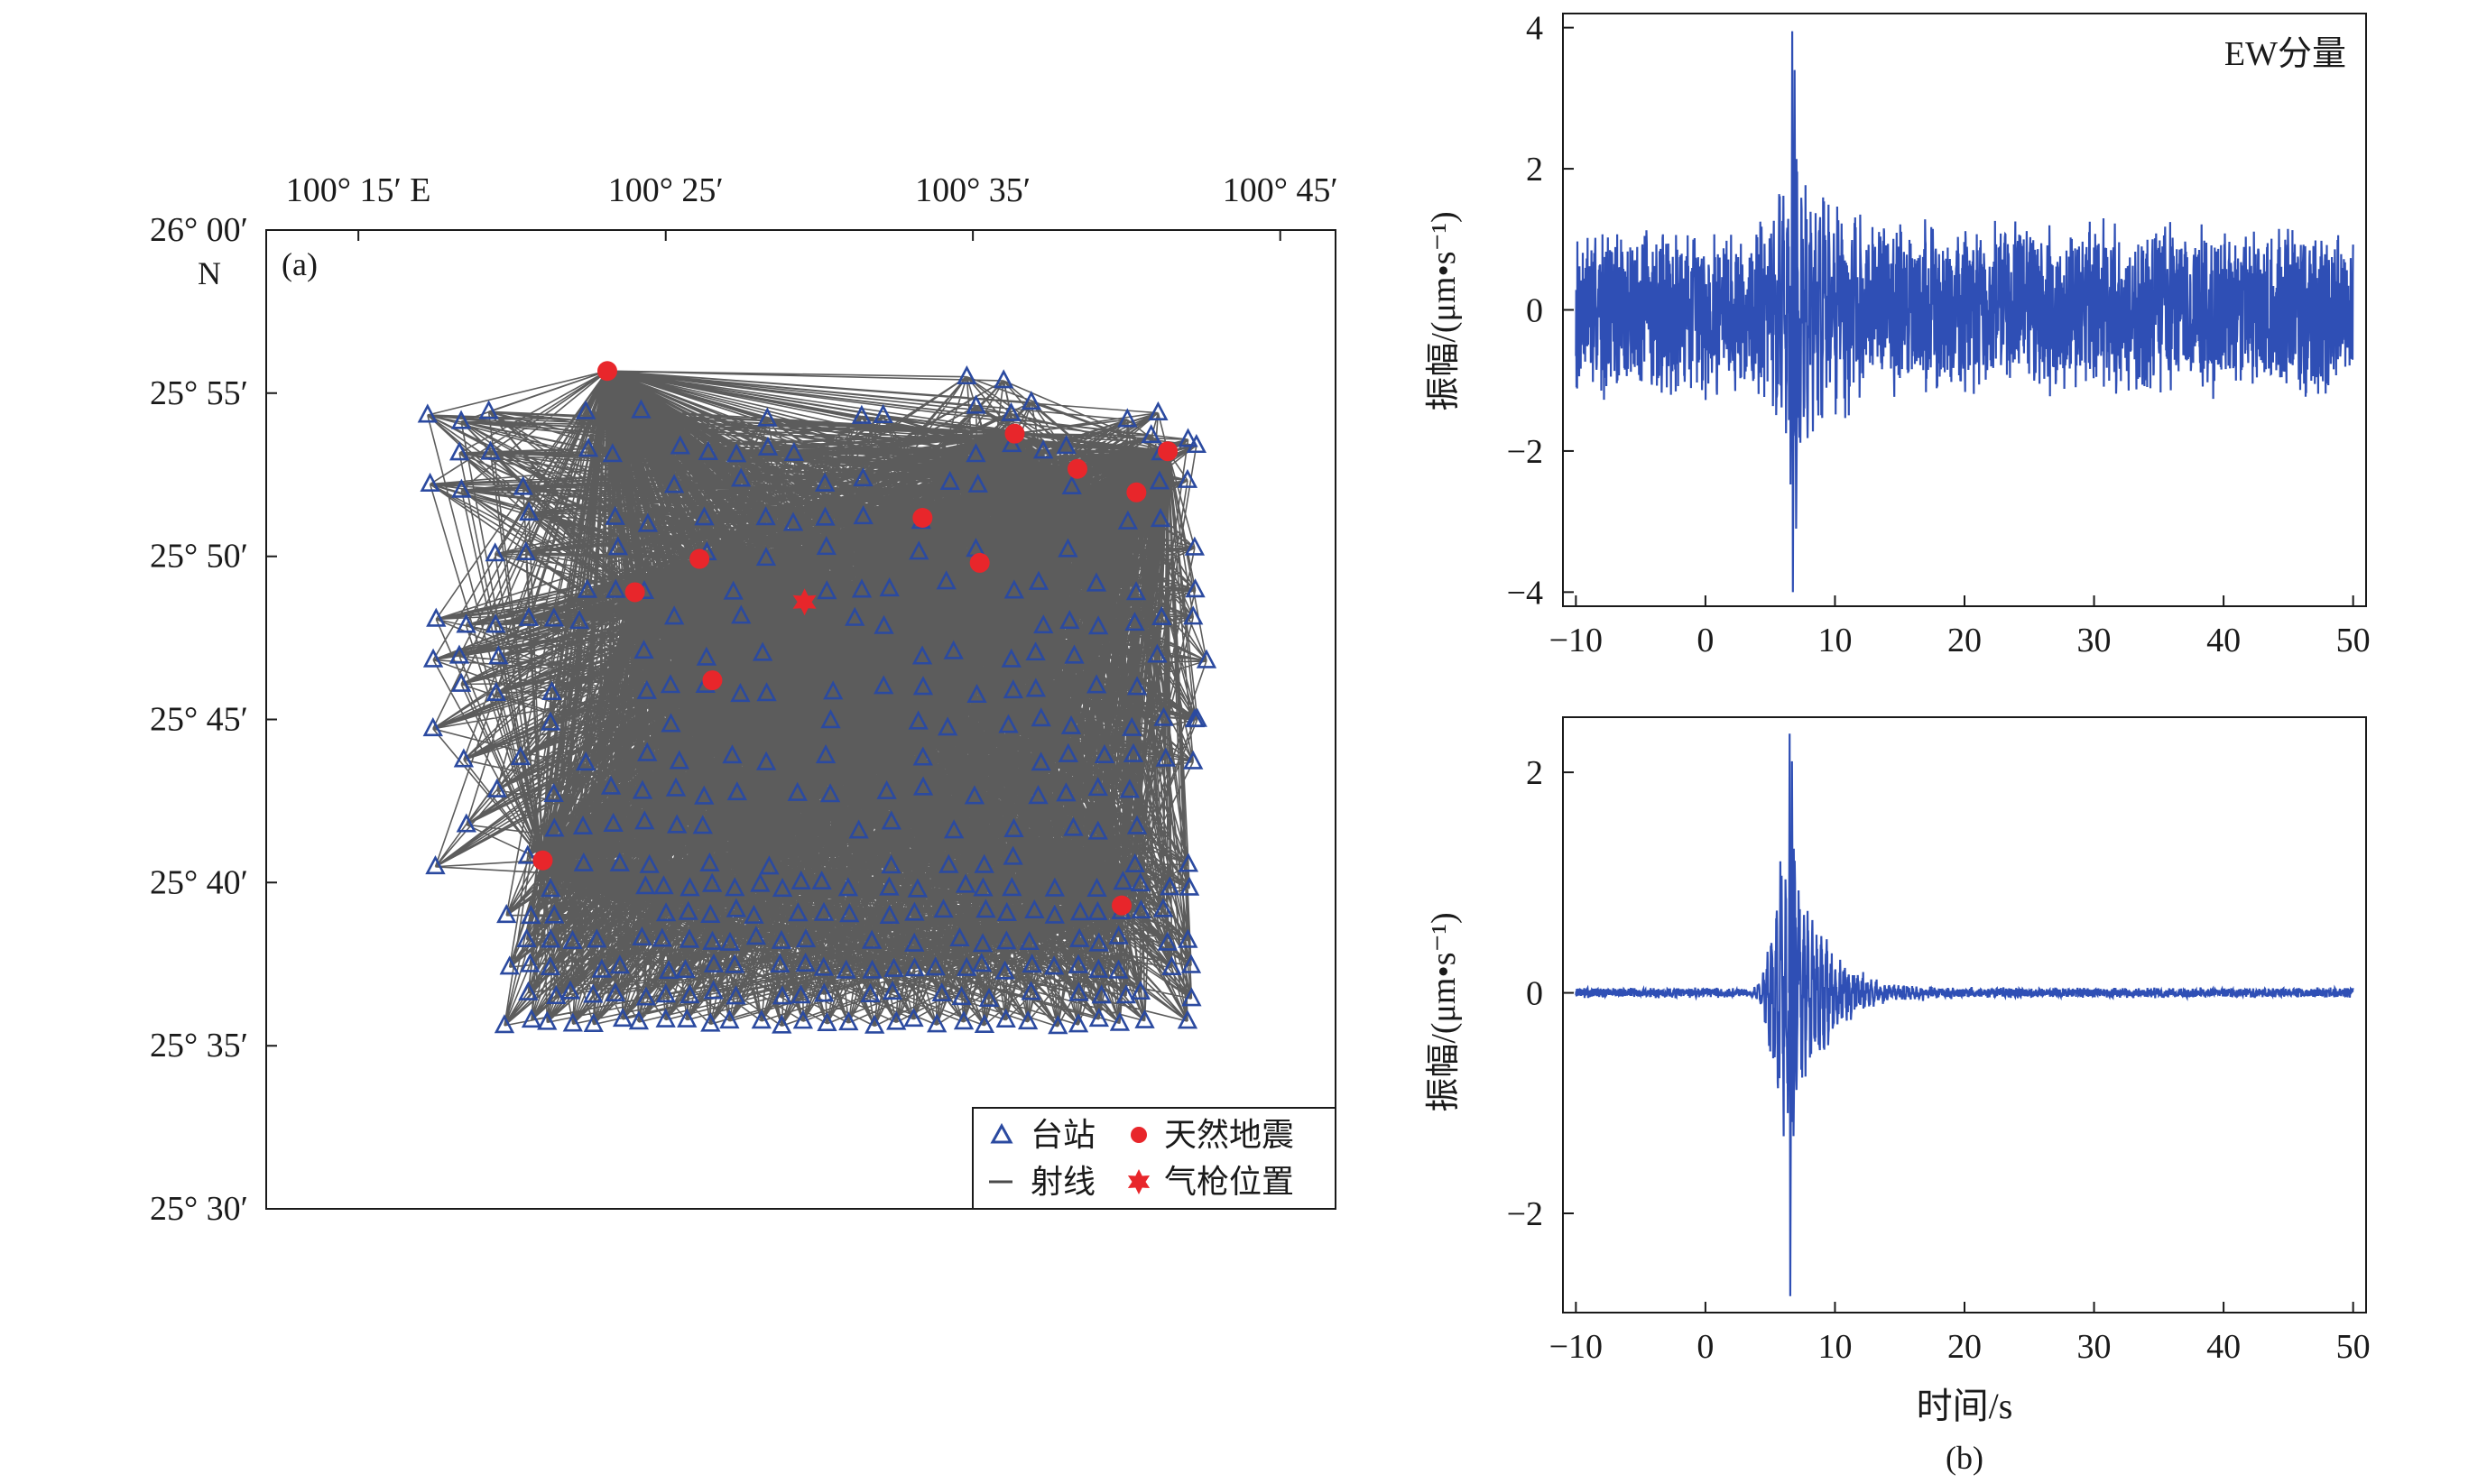 The image size is (2487, 1484). Describe the element at coordinates (1063, 1182) in the screenshot. I see `legend-ray-label: 射线` at that location.